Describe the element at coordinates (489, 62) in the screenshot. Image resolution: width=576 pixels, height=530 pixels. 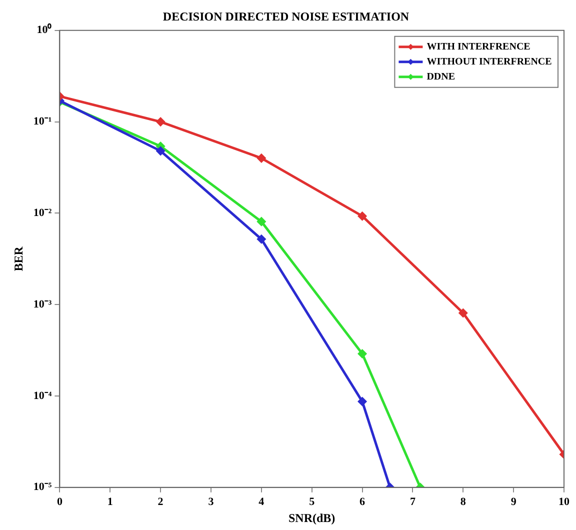
I see `legend-label: WITHOUT INTERFRENCE` at that location.